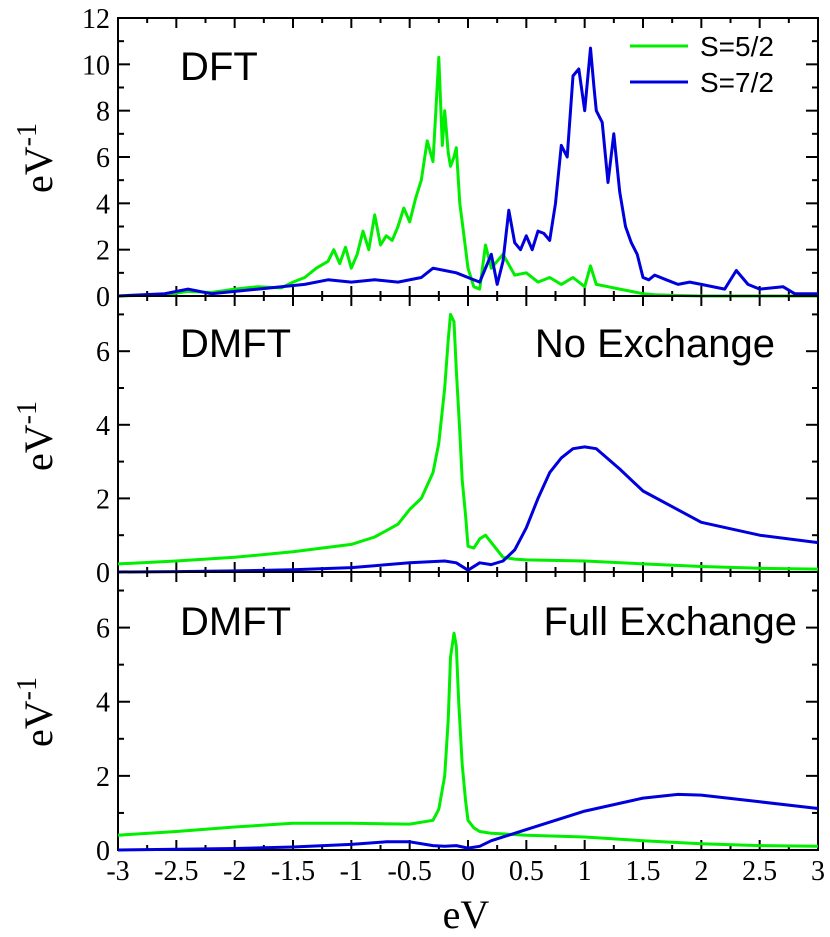  Describe the element at coordinates (103, 112) in the screenshot. I see `y-tick-label: 8` at that location.